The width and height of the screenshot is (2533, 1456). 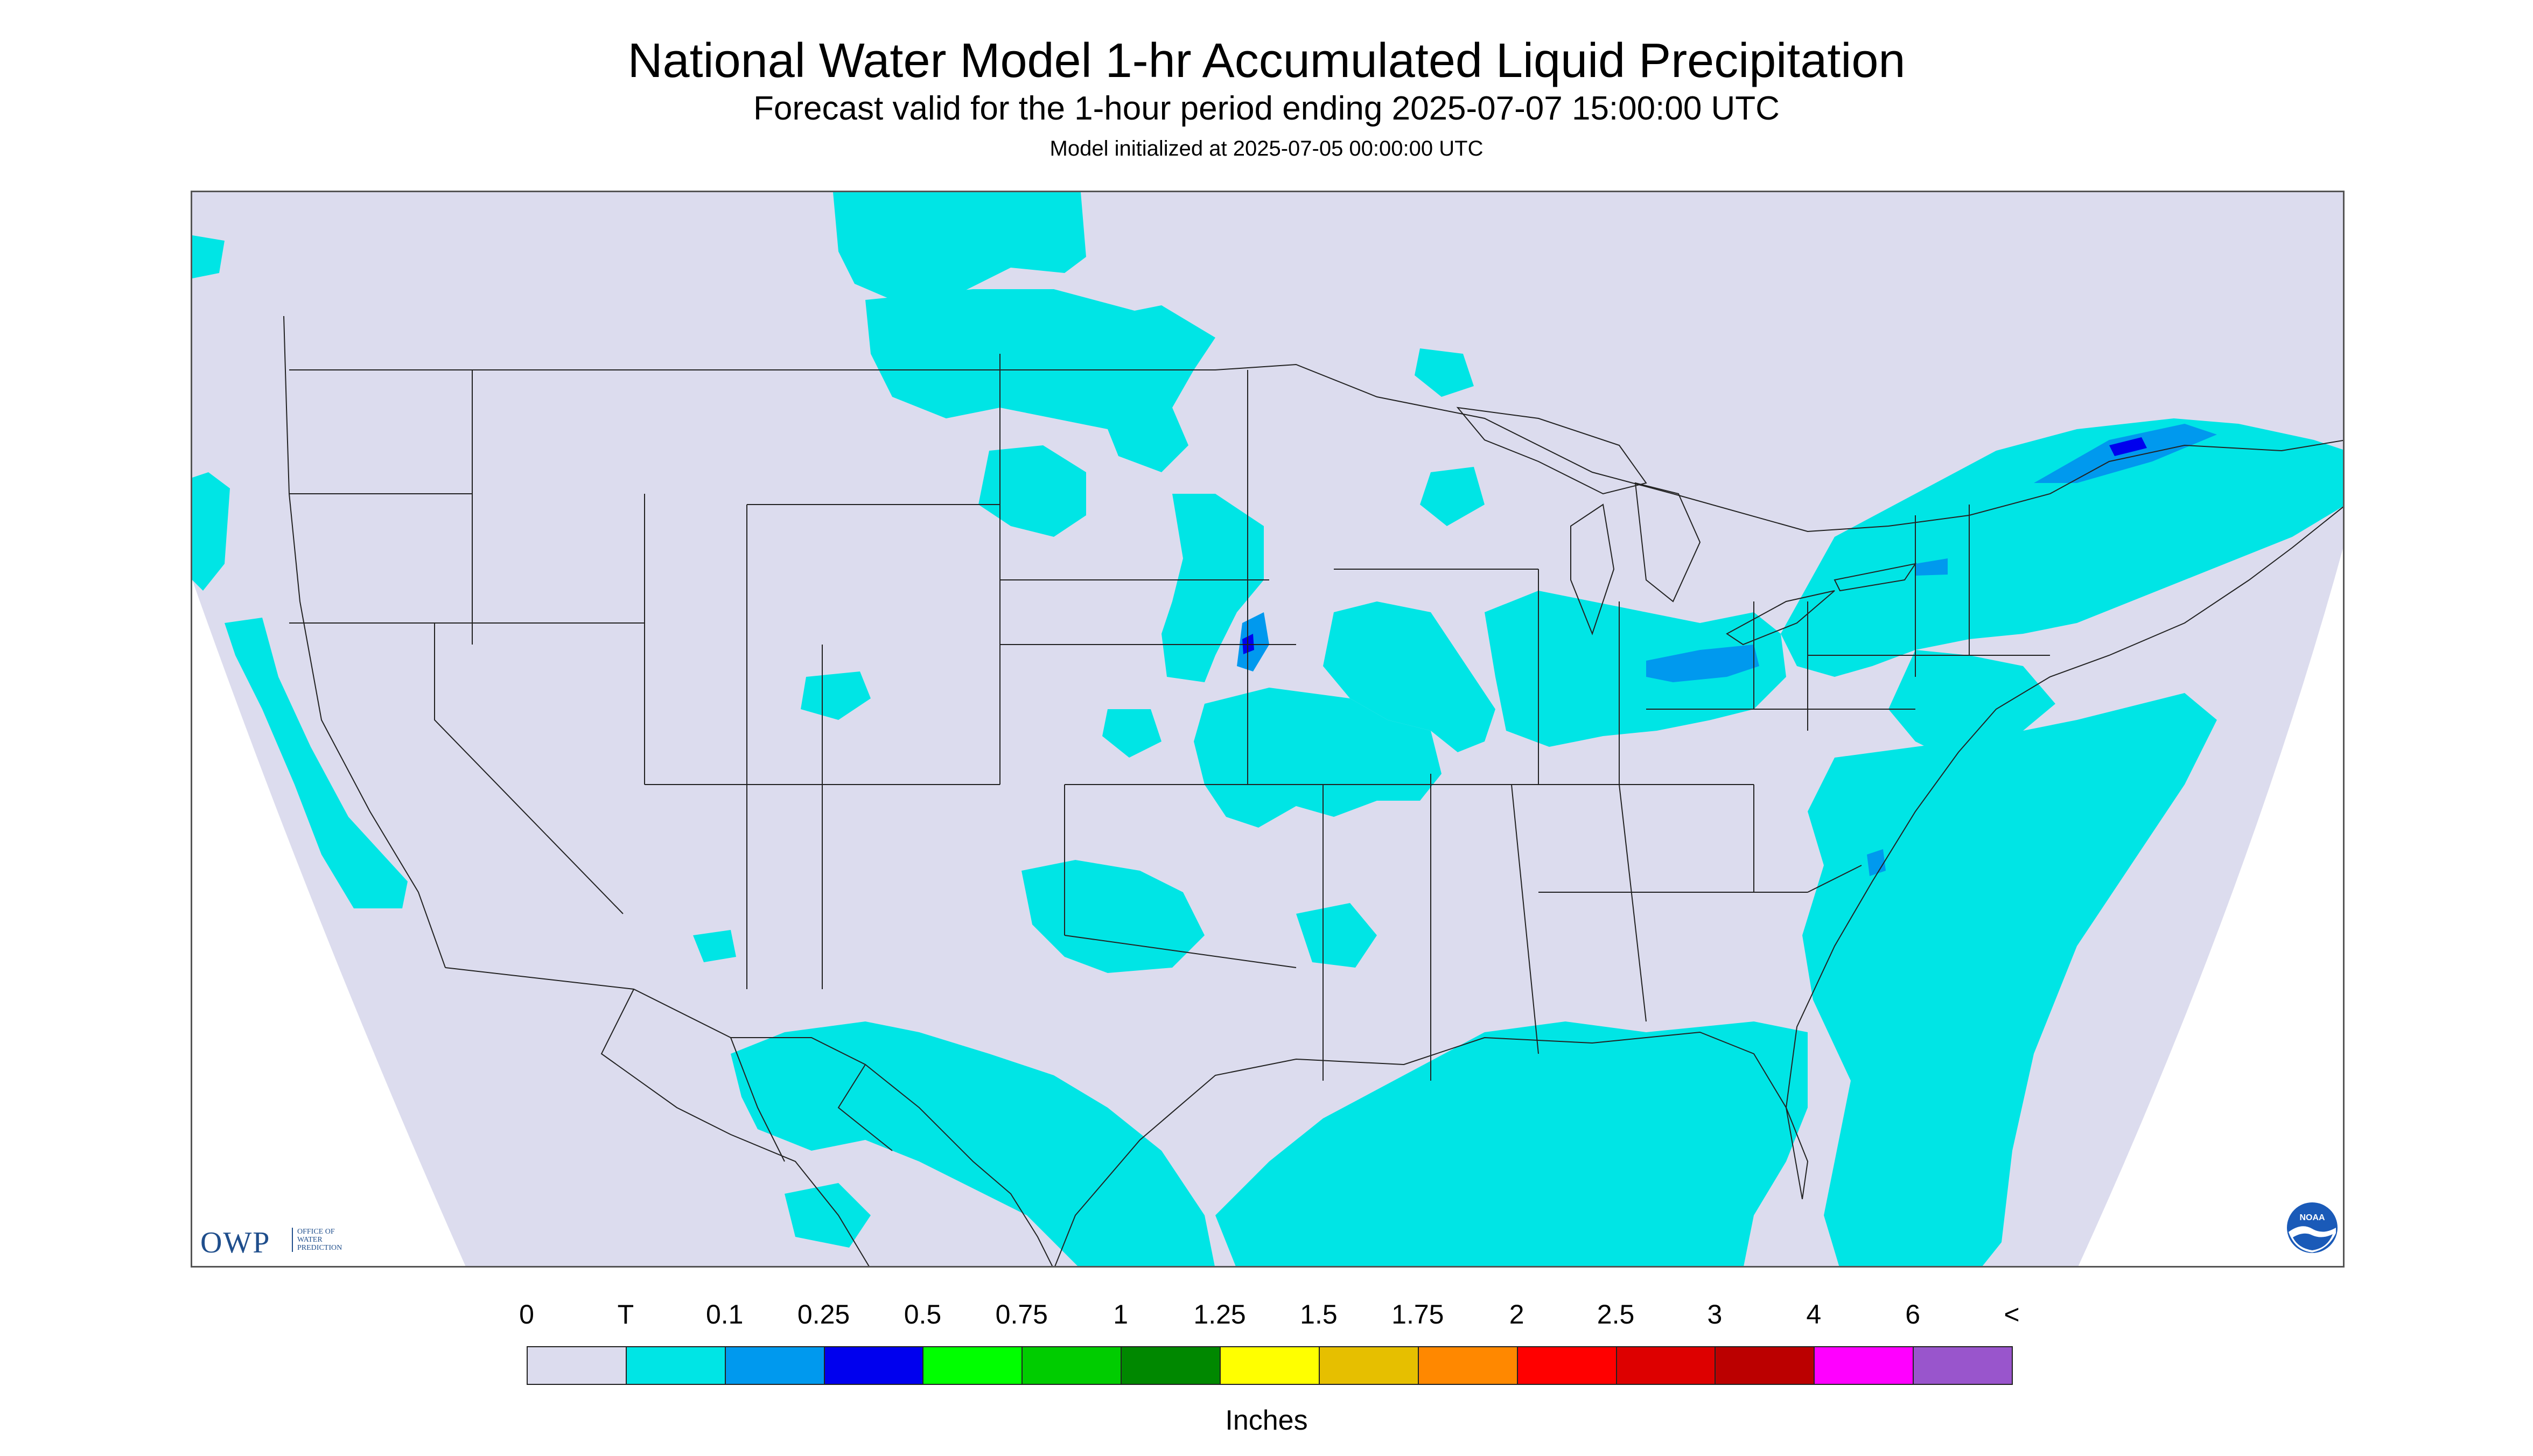 What do you see at coordinates (1113, 916) in the screenshot?
I see `precip-oklahoma-texas-dots` at bounding box center [1113, 916].